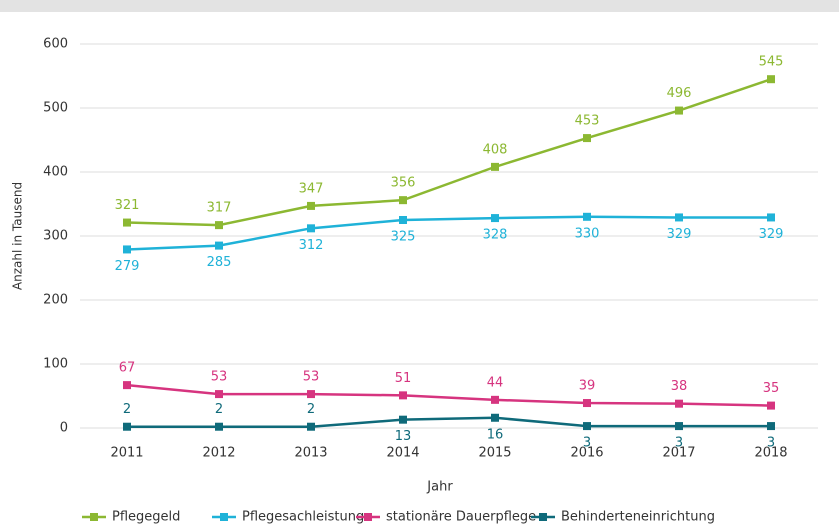 This screenshot has width=839, height=526. I want to click on data-label: 16, so click(495, 434).